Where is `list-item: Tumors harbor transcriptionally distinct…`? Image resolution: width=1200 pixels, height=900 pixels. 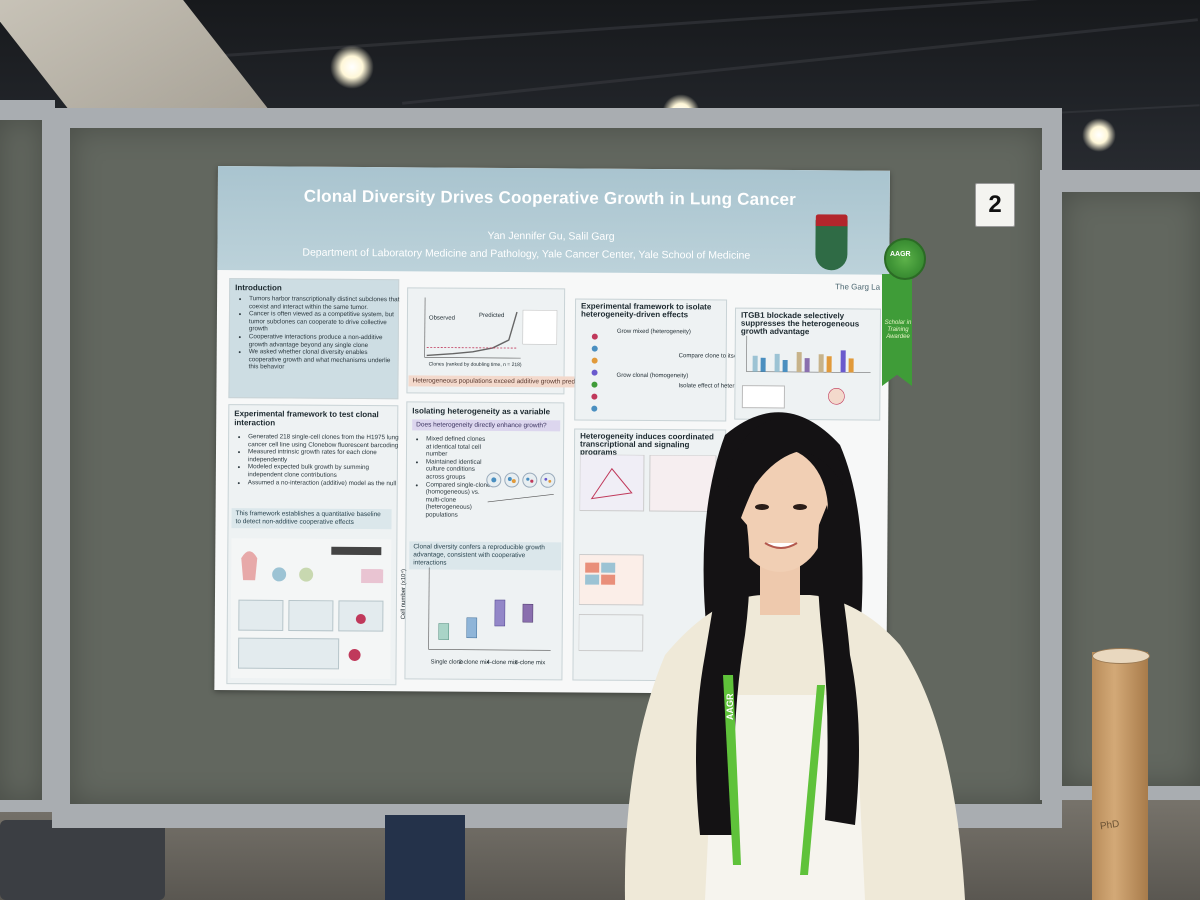 list-item: Tumors harbor transcriptionally distinct… is located at coordinates (325, 303).